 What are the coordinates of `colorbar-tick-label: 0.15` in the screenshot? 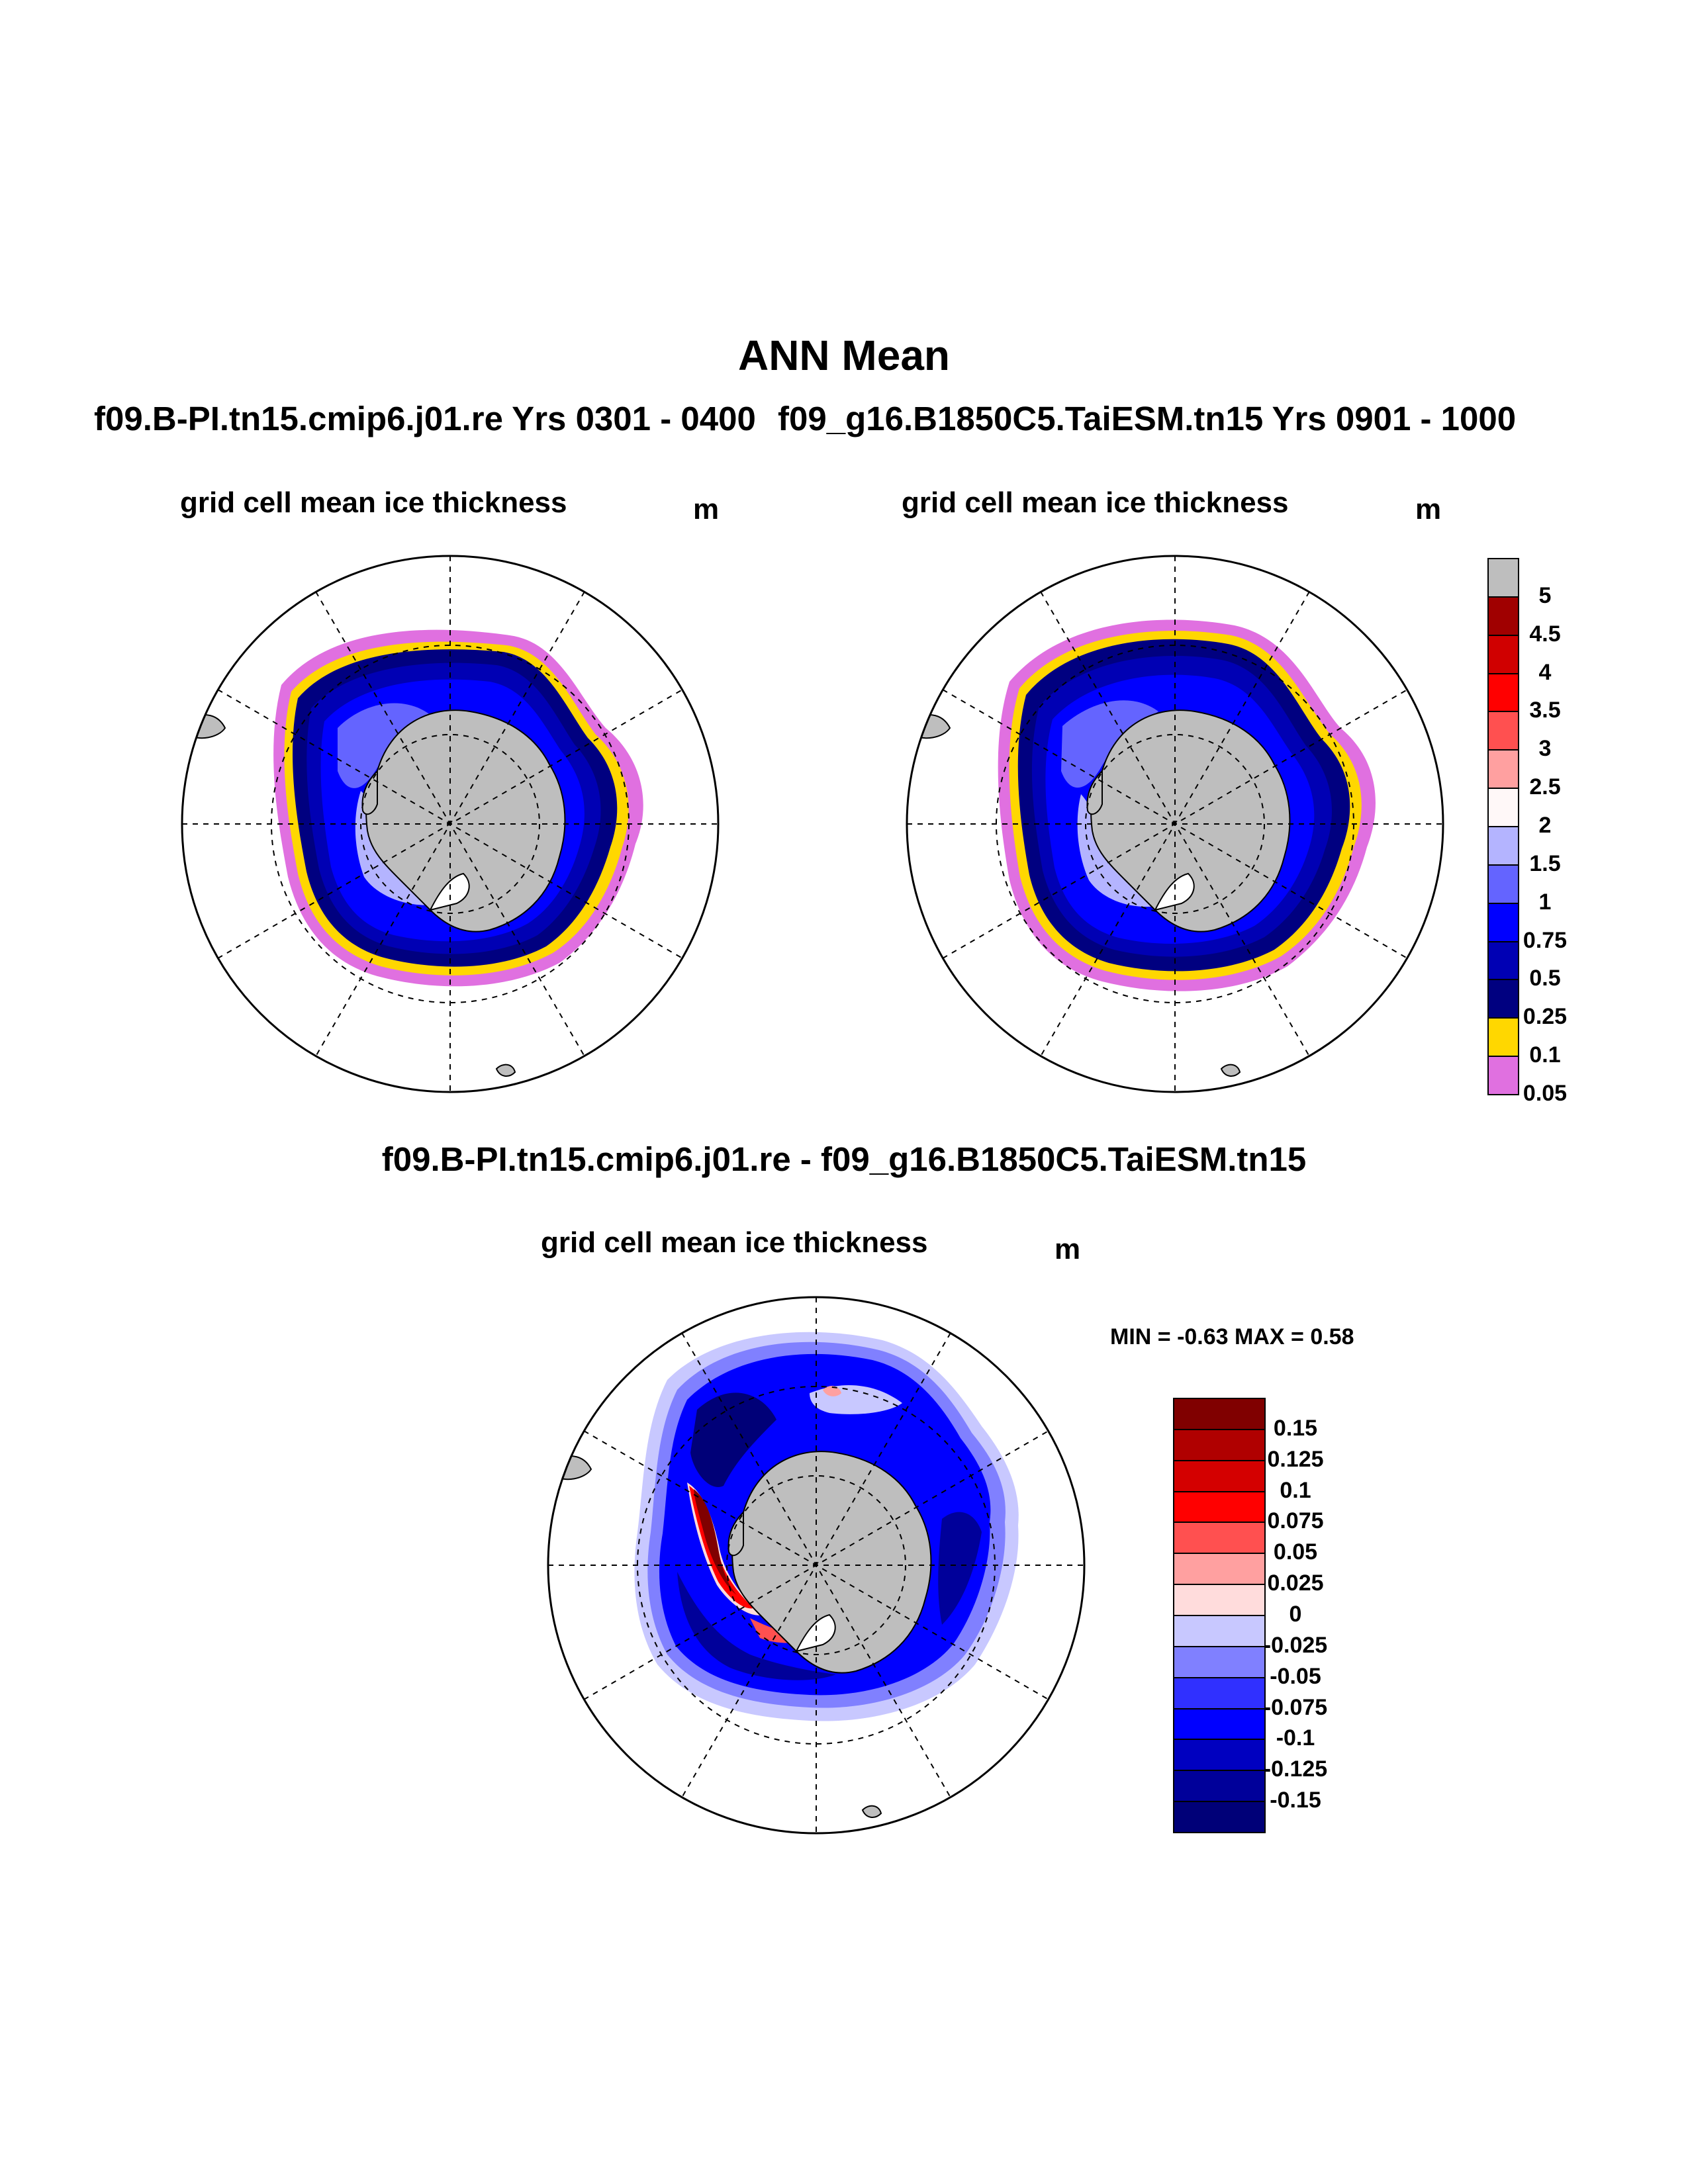 It's located at (1295, 1428).